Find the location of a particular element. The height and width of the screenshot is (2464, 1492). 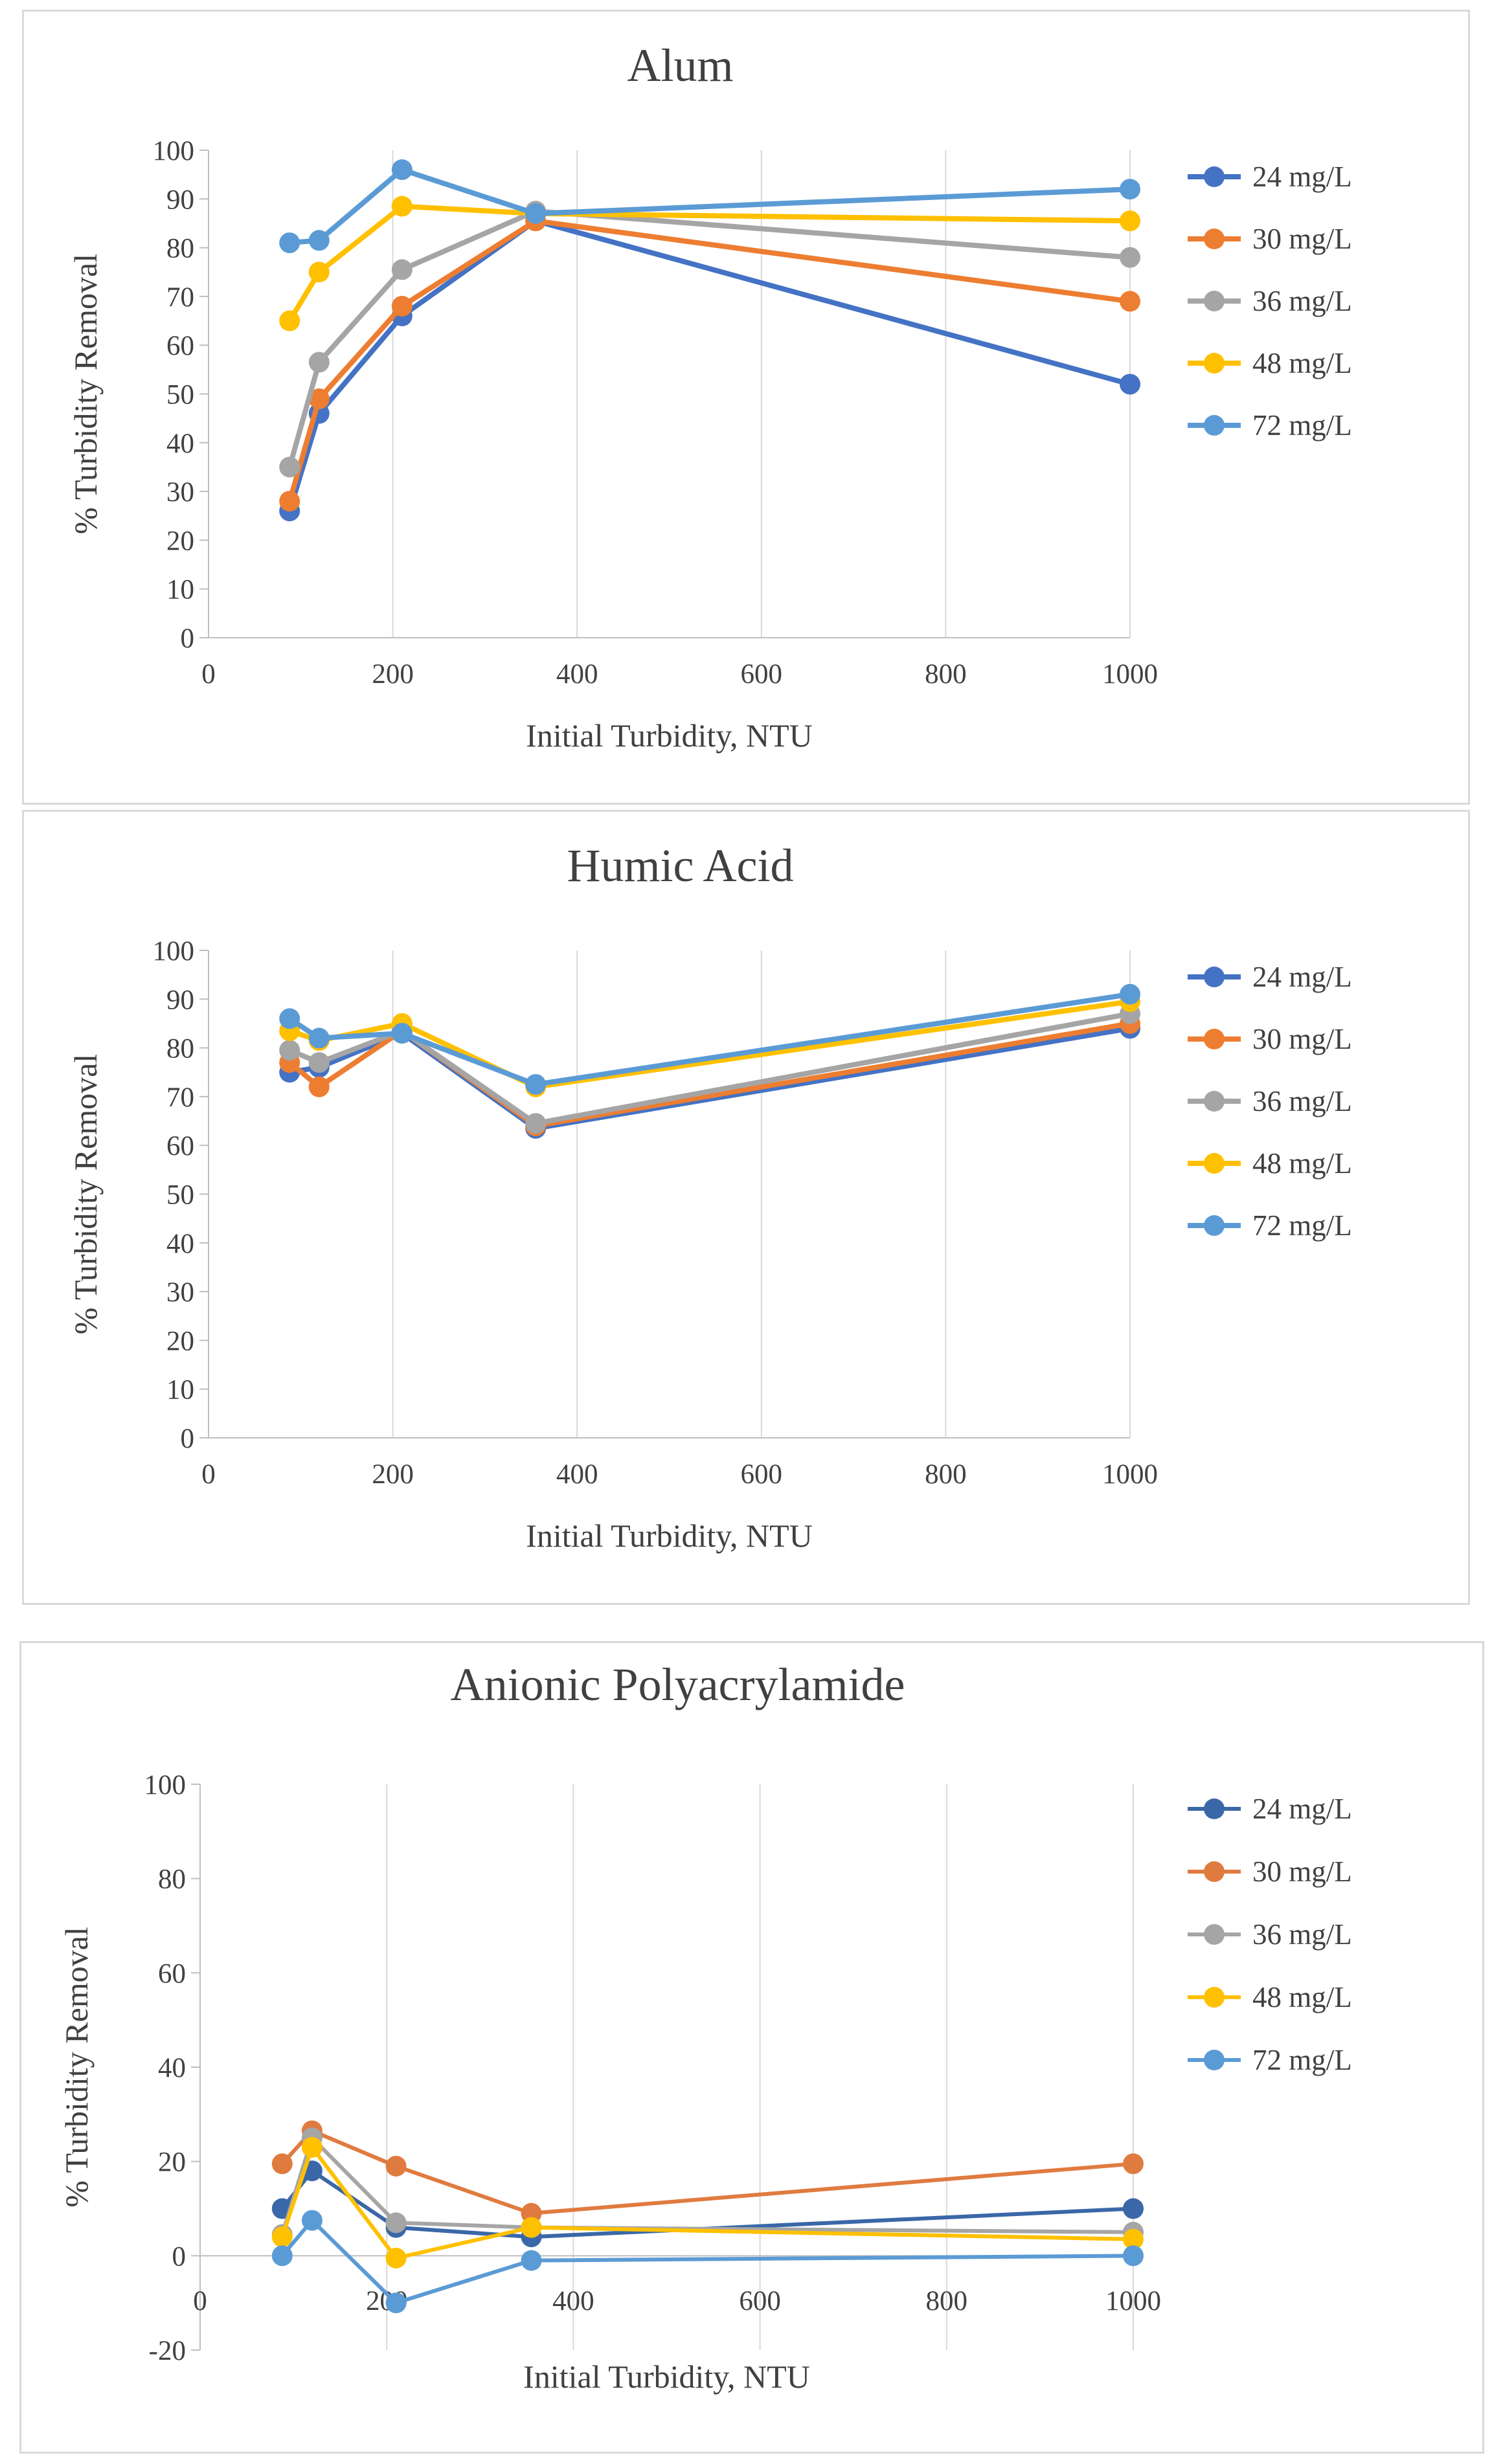

y-tick-label: 0 is located at coordinates (188, 1439).